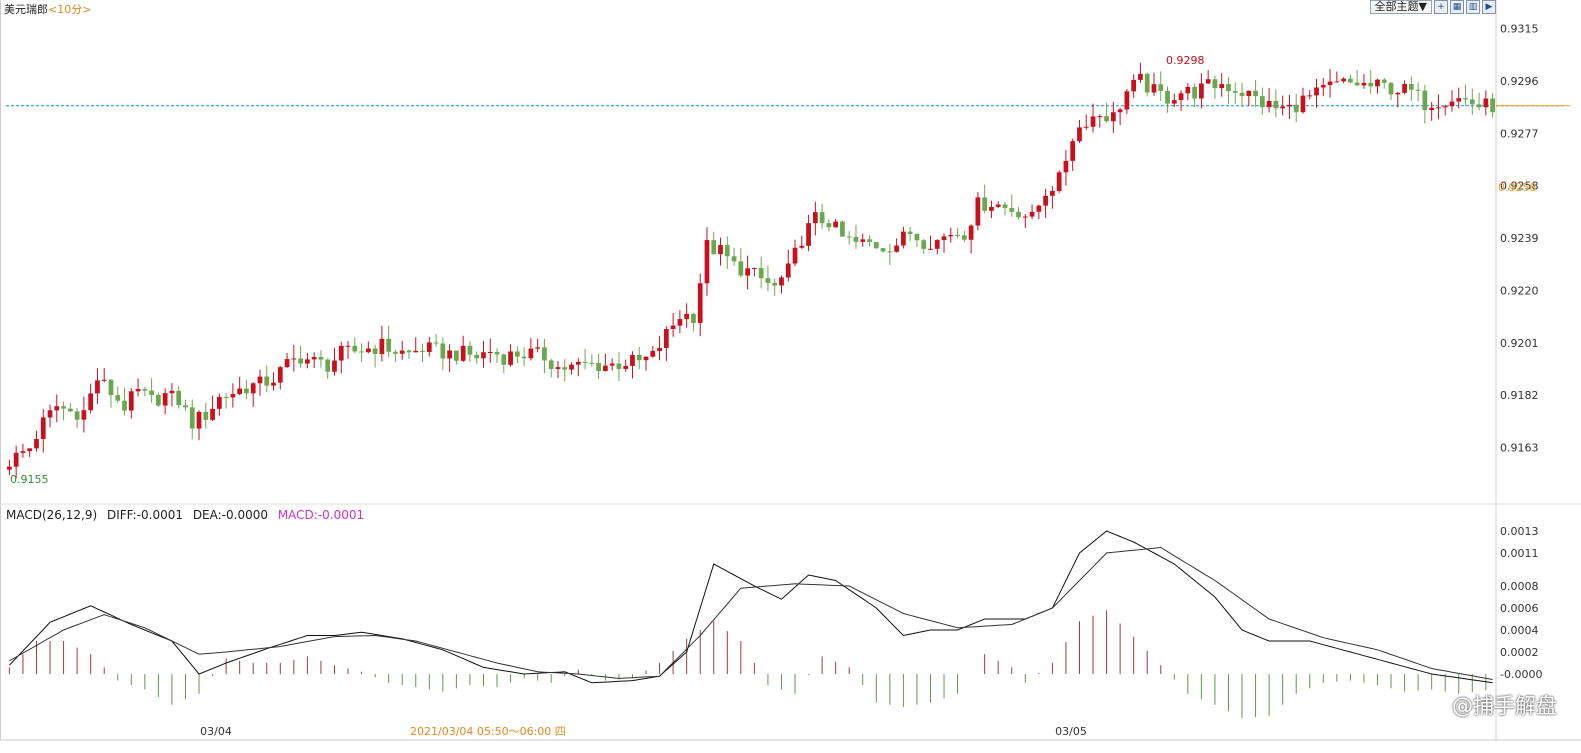  What do you see at coordinates (1489, 7) in the screenshot?
I see `arrow-right-icon: ▶` at bounding box center [1489, 7].